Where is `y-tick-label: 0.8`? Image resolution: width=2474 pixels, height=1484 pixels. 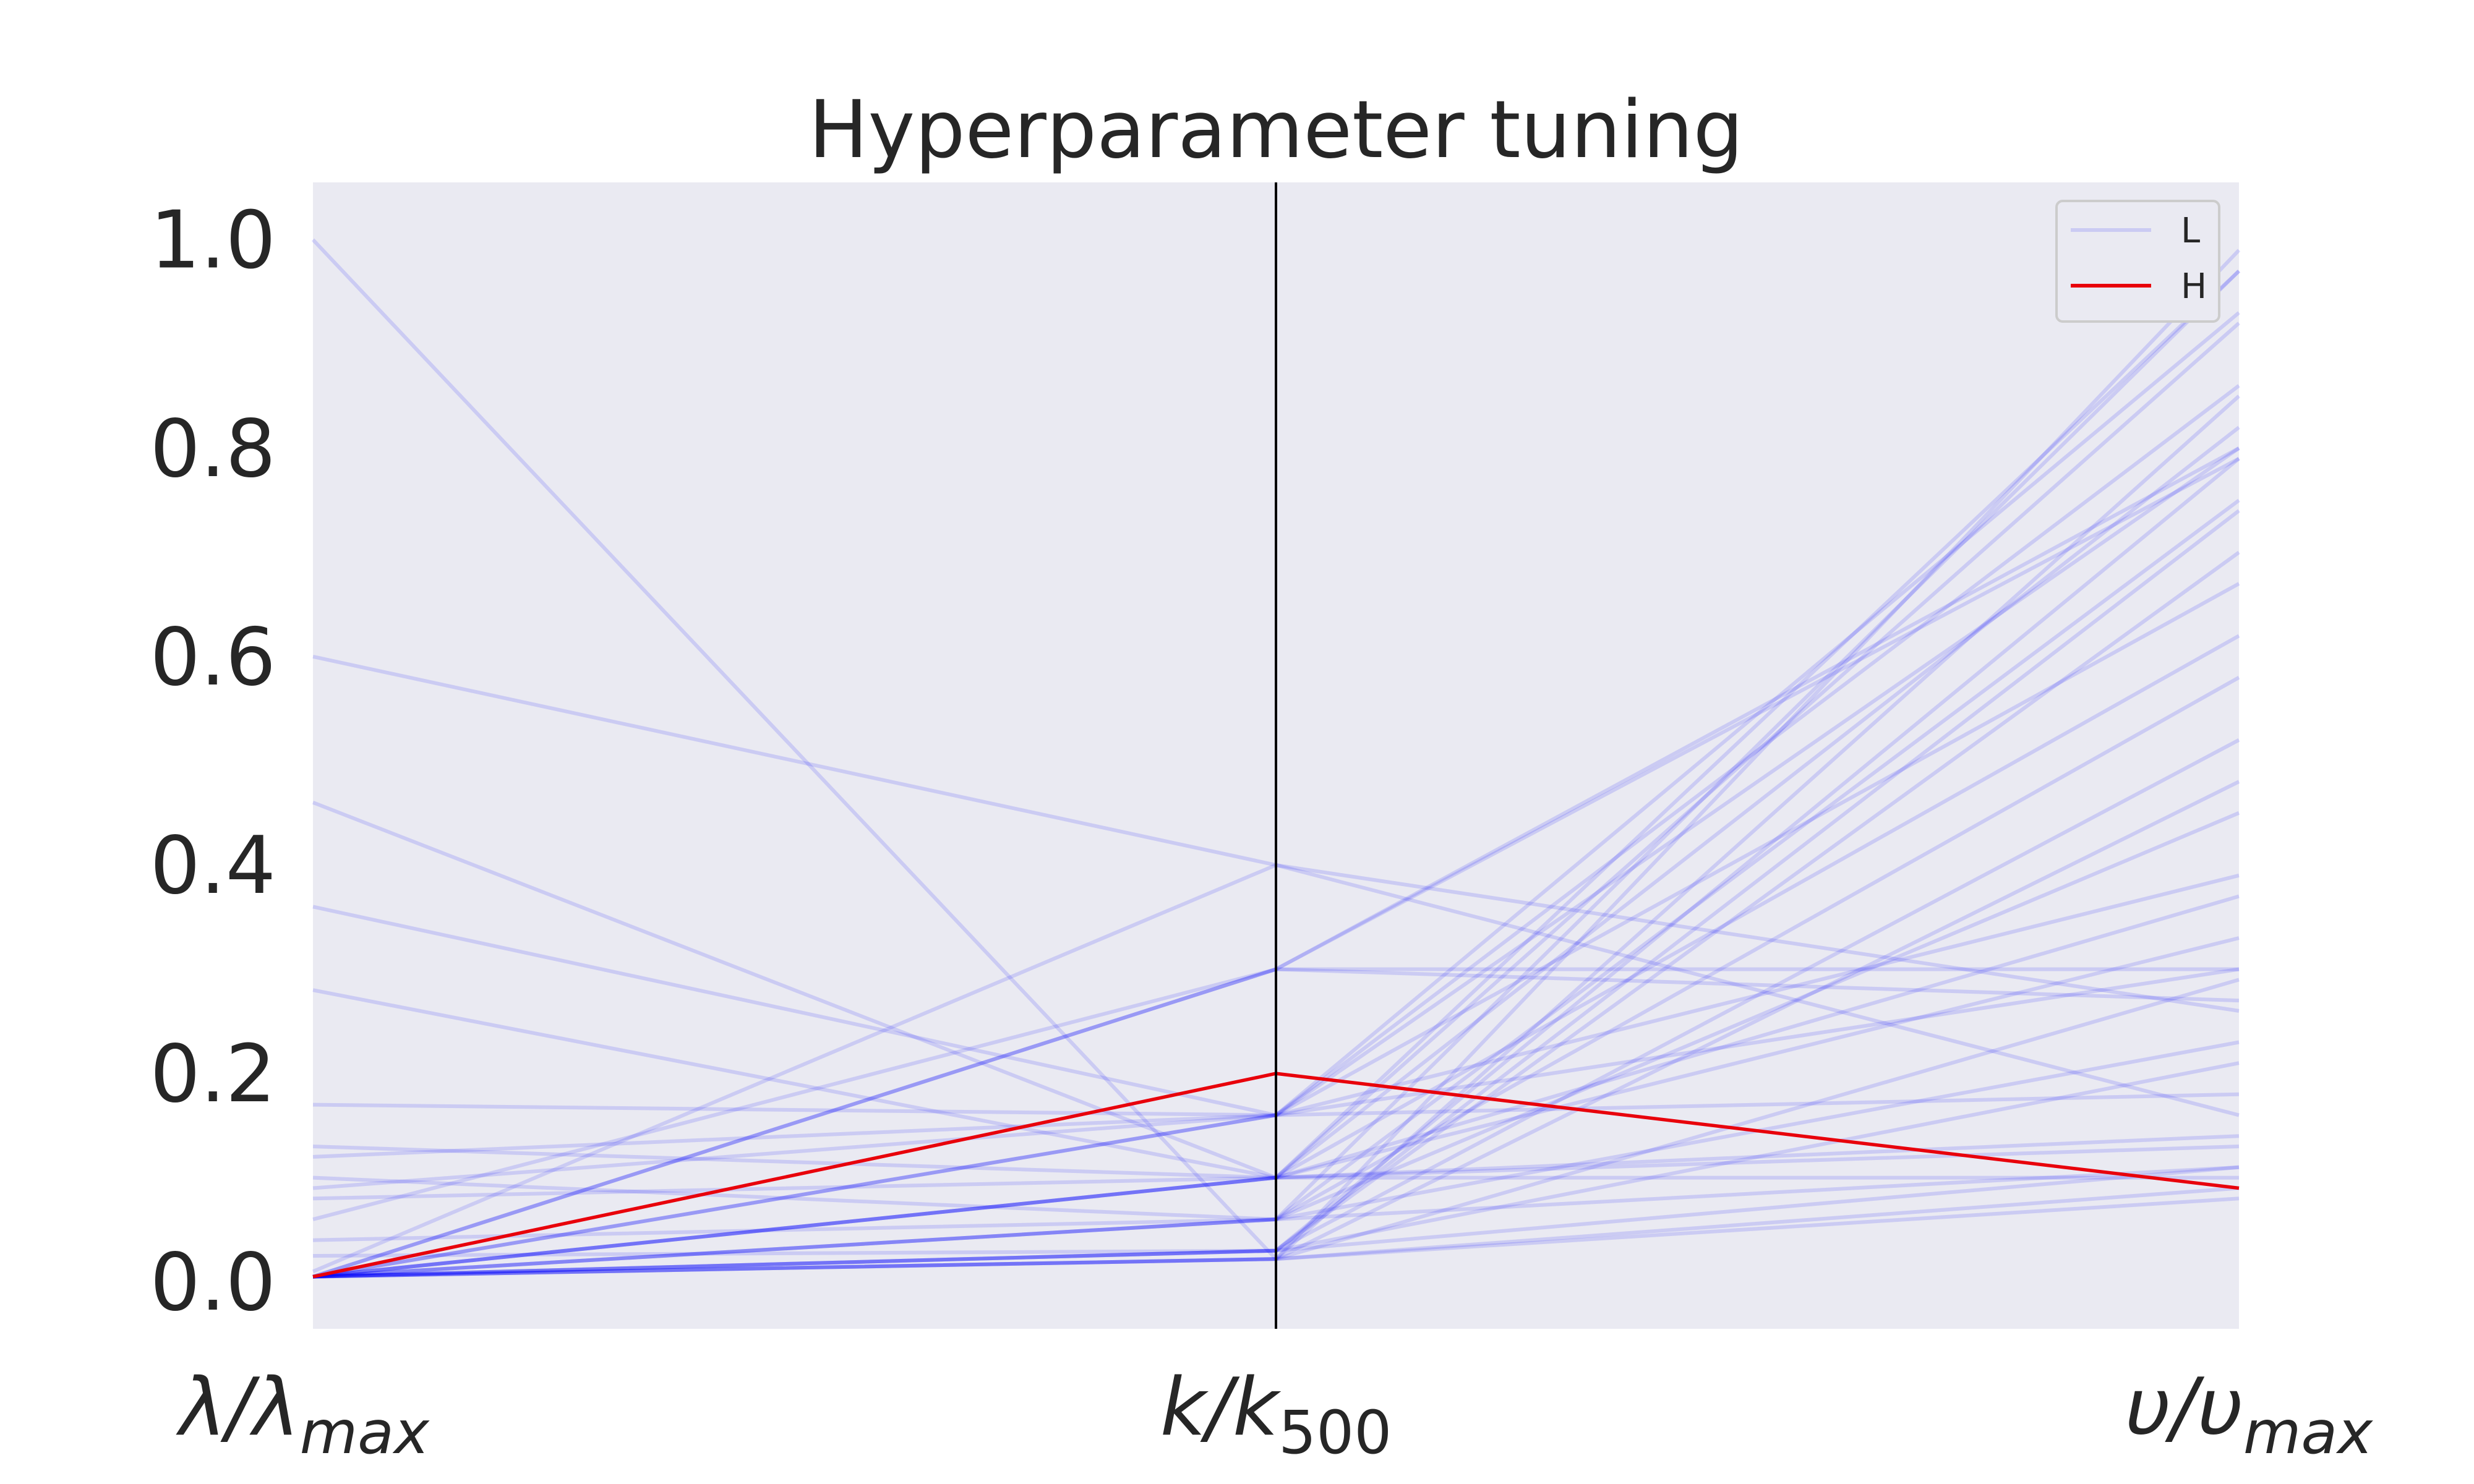 y-tick-label: 0.8 is located at coordinates (213, 449).